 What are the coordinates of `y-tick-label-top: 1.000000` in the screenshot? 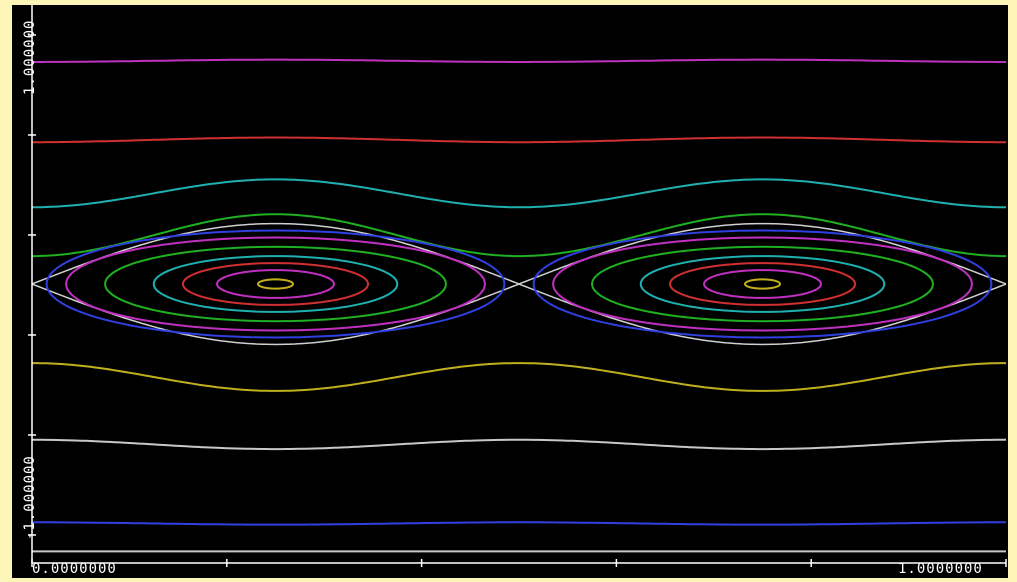 It's located at (30, 57).